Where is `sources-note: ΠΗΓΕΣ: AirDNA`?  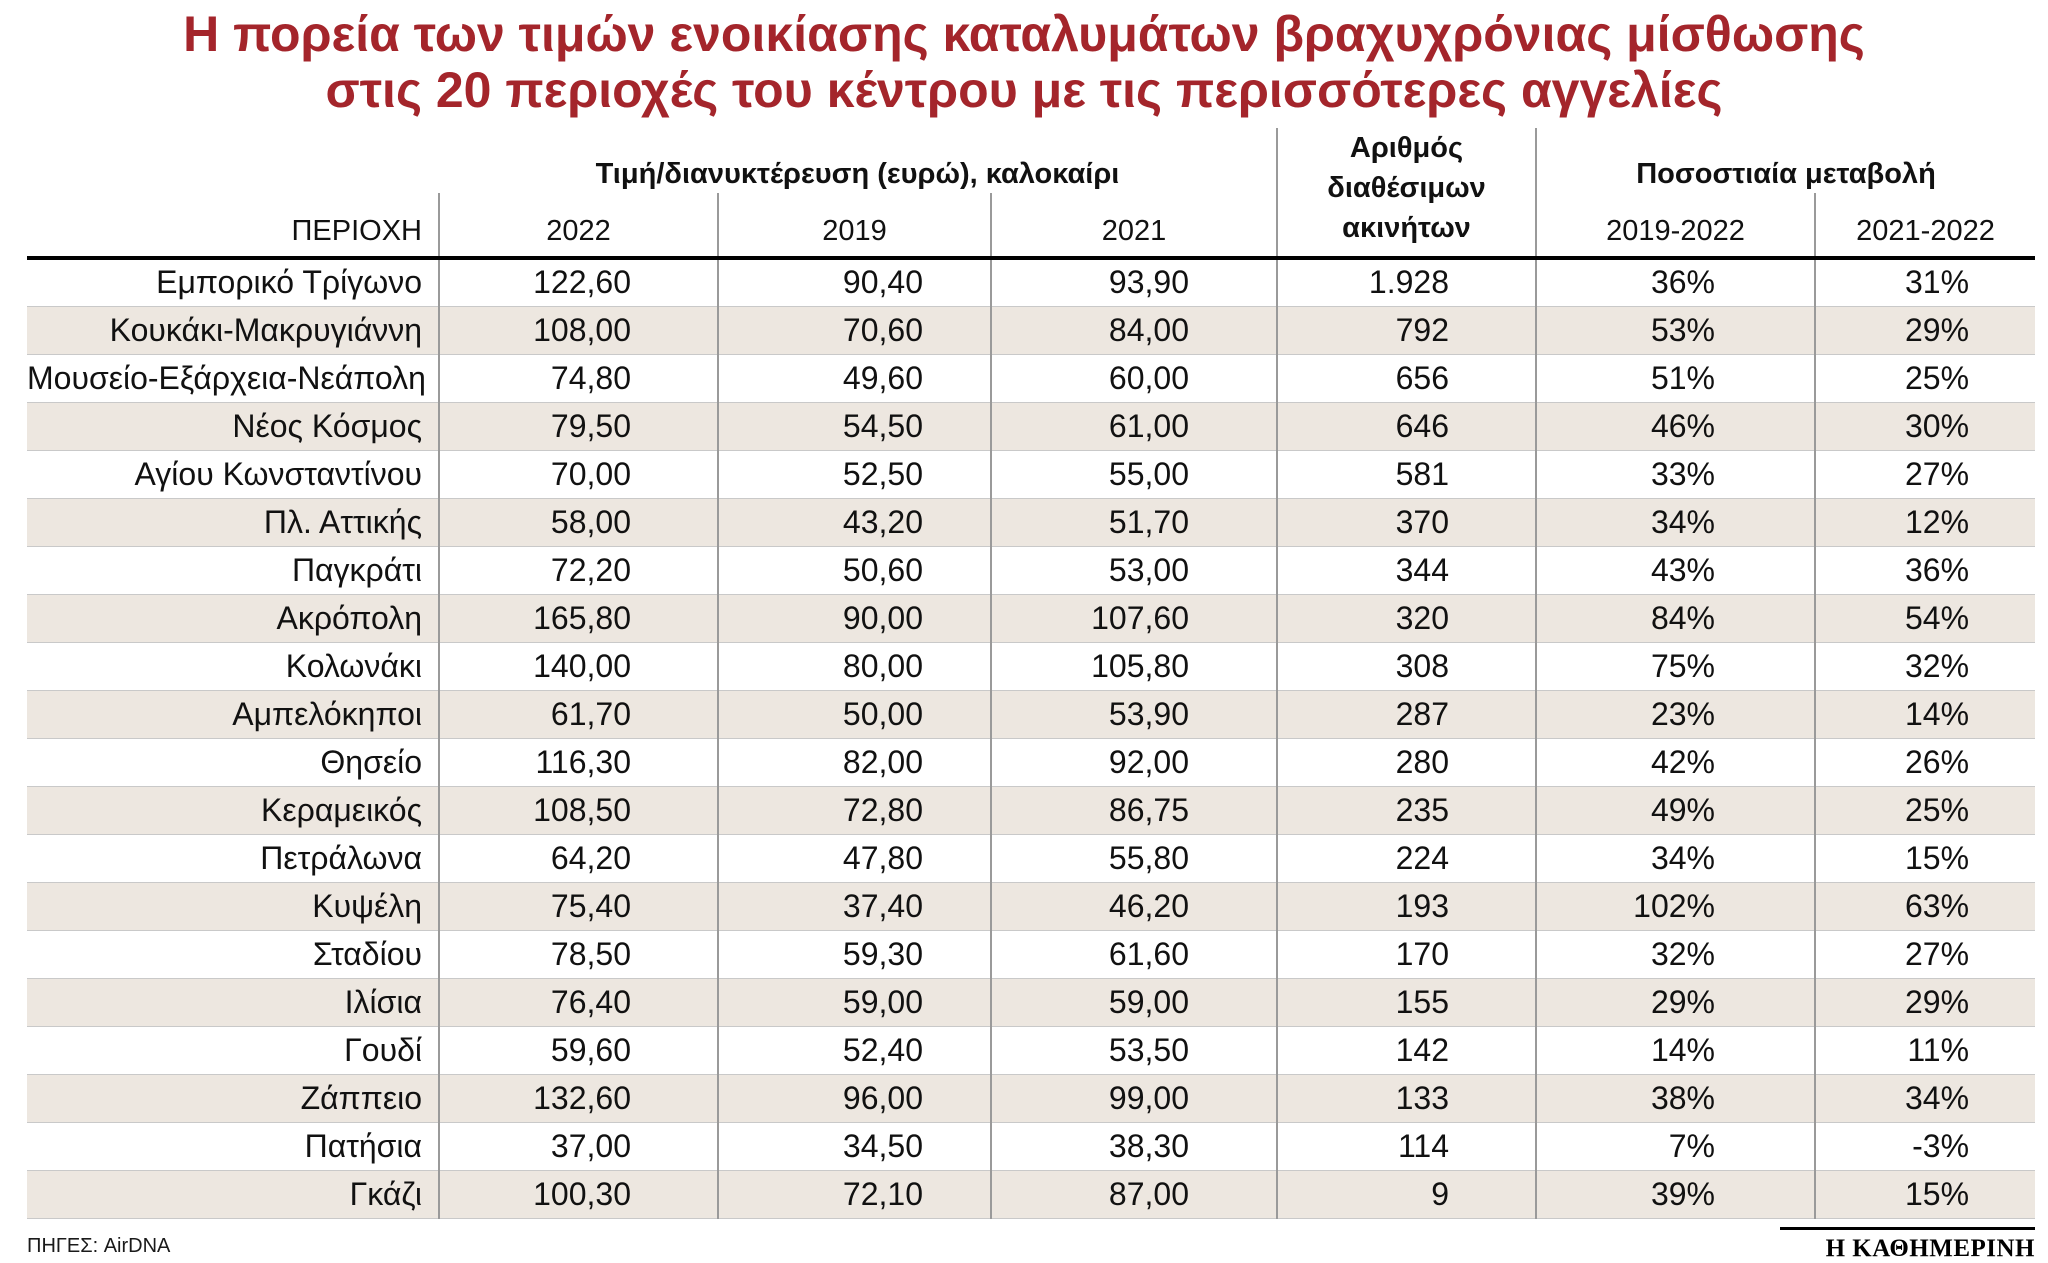
sources-note: ΠΗΓΕΣ: AirDNA is located at coordinates (99, 1245).